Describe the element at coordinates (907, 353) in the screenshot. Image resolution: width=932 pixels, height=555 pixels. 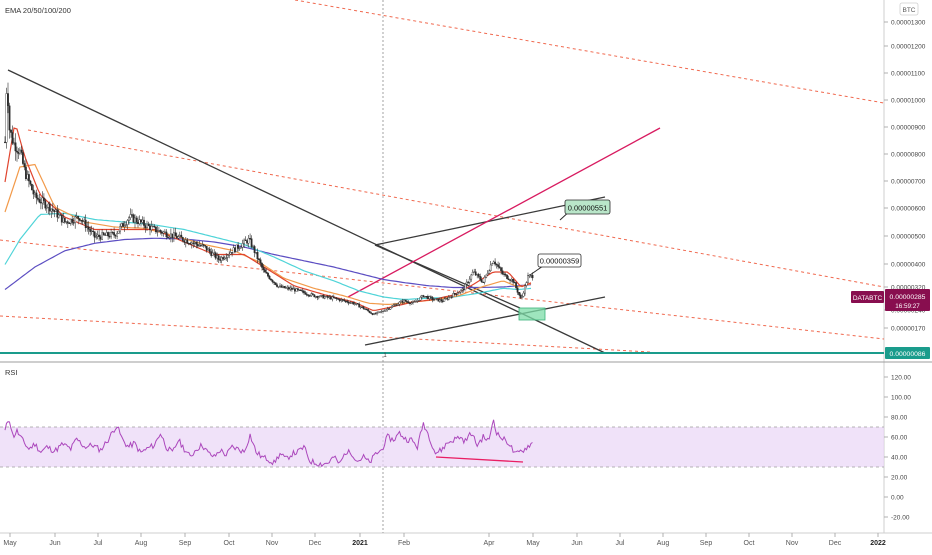
I see `support-tag: 0.00000086` at that location.